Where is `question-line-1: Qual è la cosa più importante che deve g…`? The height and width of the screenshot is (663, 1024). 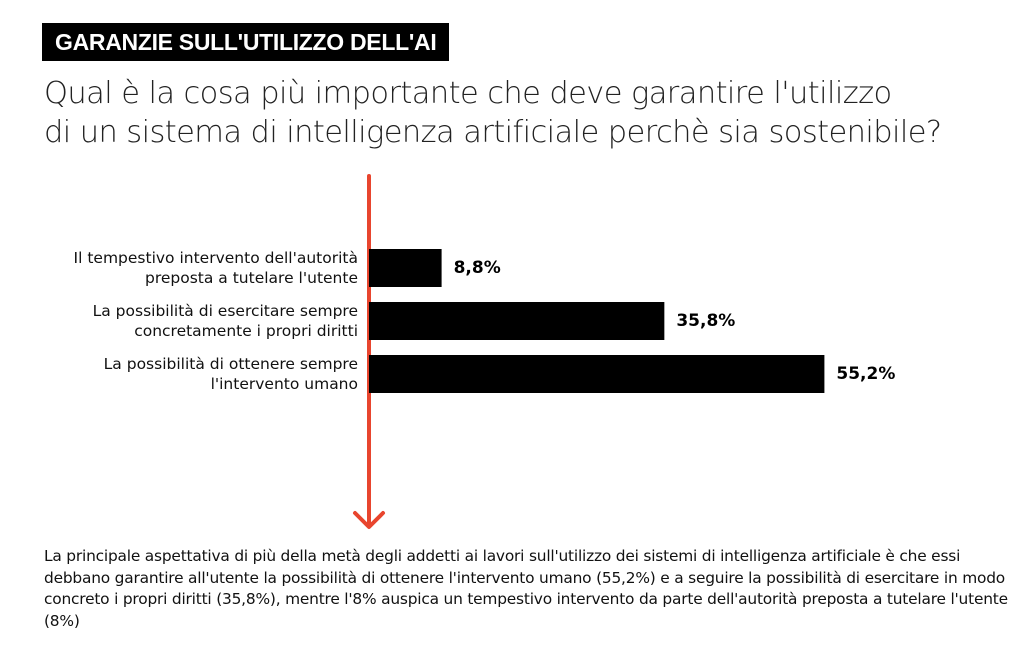
question-line-1: Qual è la cosa più importante che deve g… is located at coordinates (468, 93).